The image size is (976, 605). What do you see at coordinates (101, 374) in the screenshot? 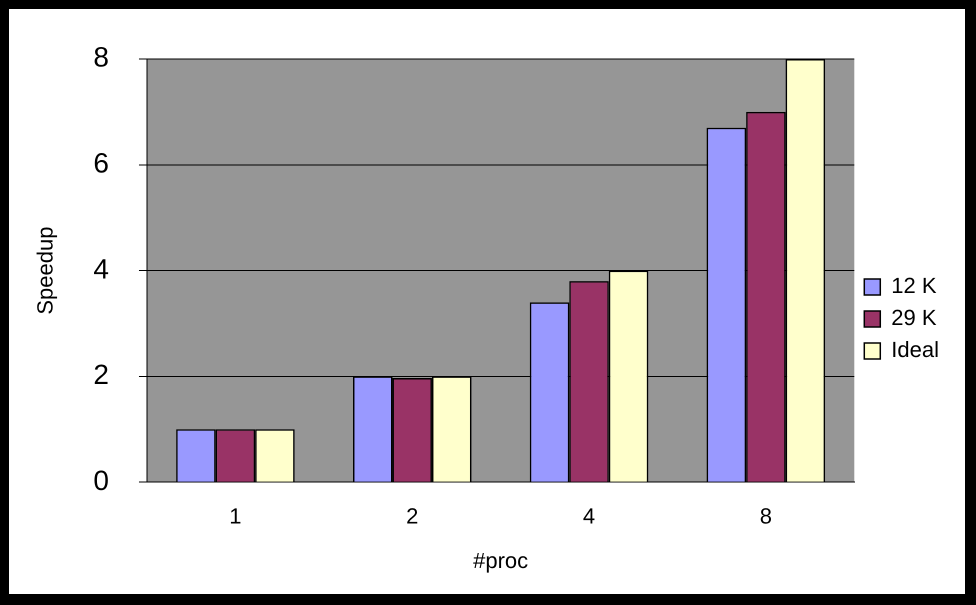
I see `y-tick-label: 2` at bounding box center [101, 374].